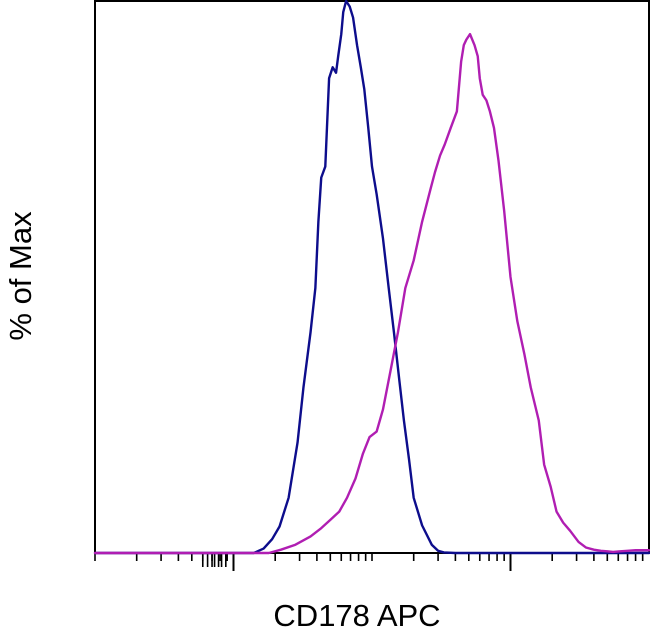 This screenshot has height=636, width=650. What do you see at coordinates (356, 615) in the screenshot?
I see `x-axis-label: CD178 APC` at bounding box center [356, 615].